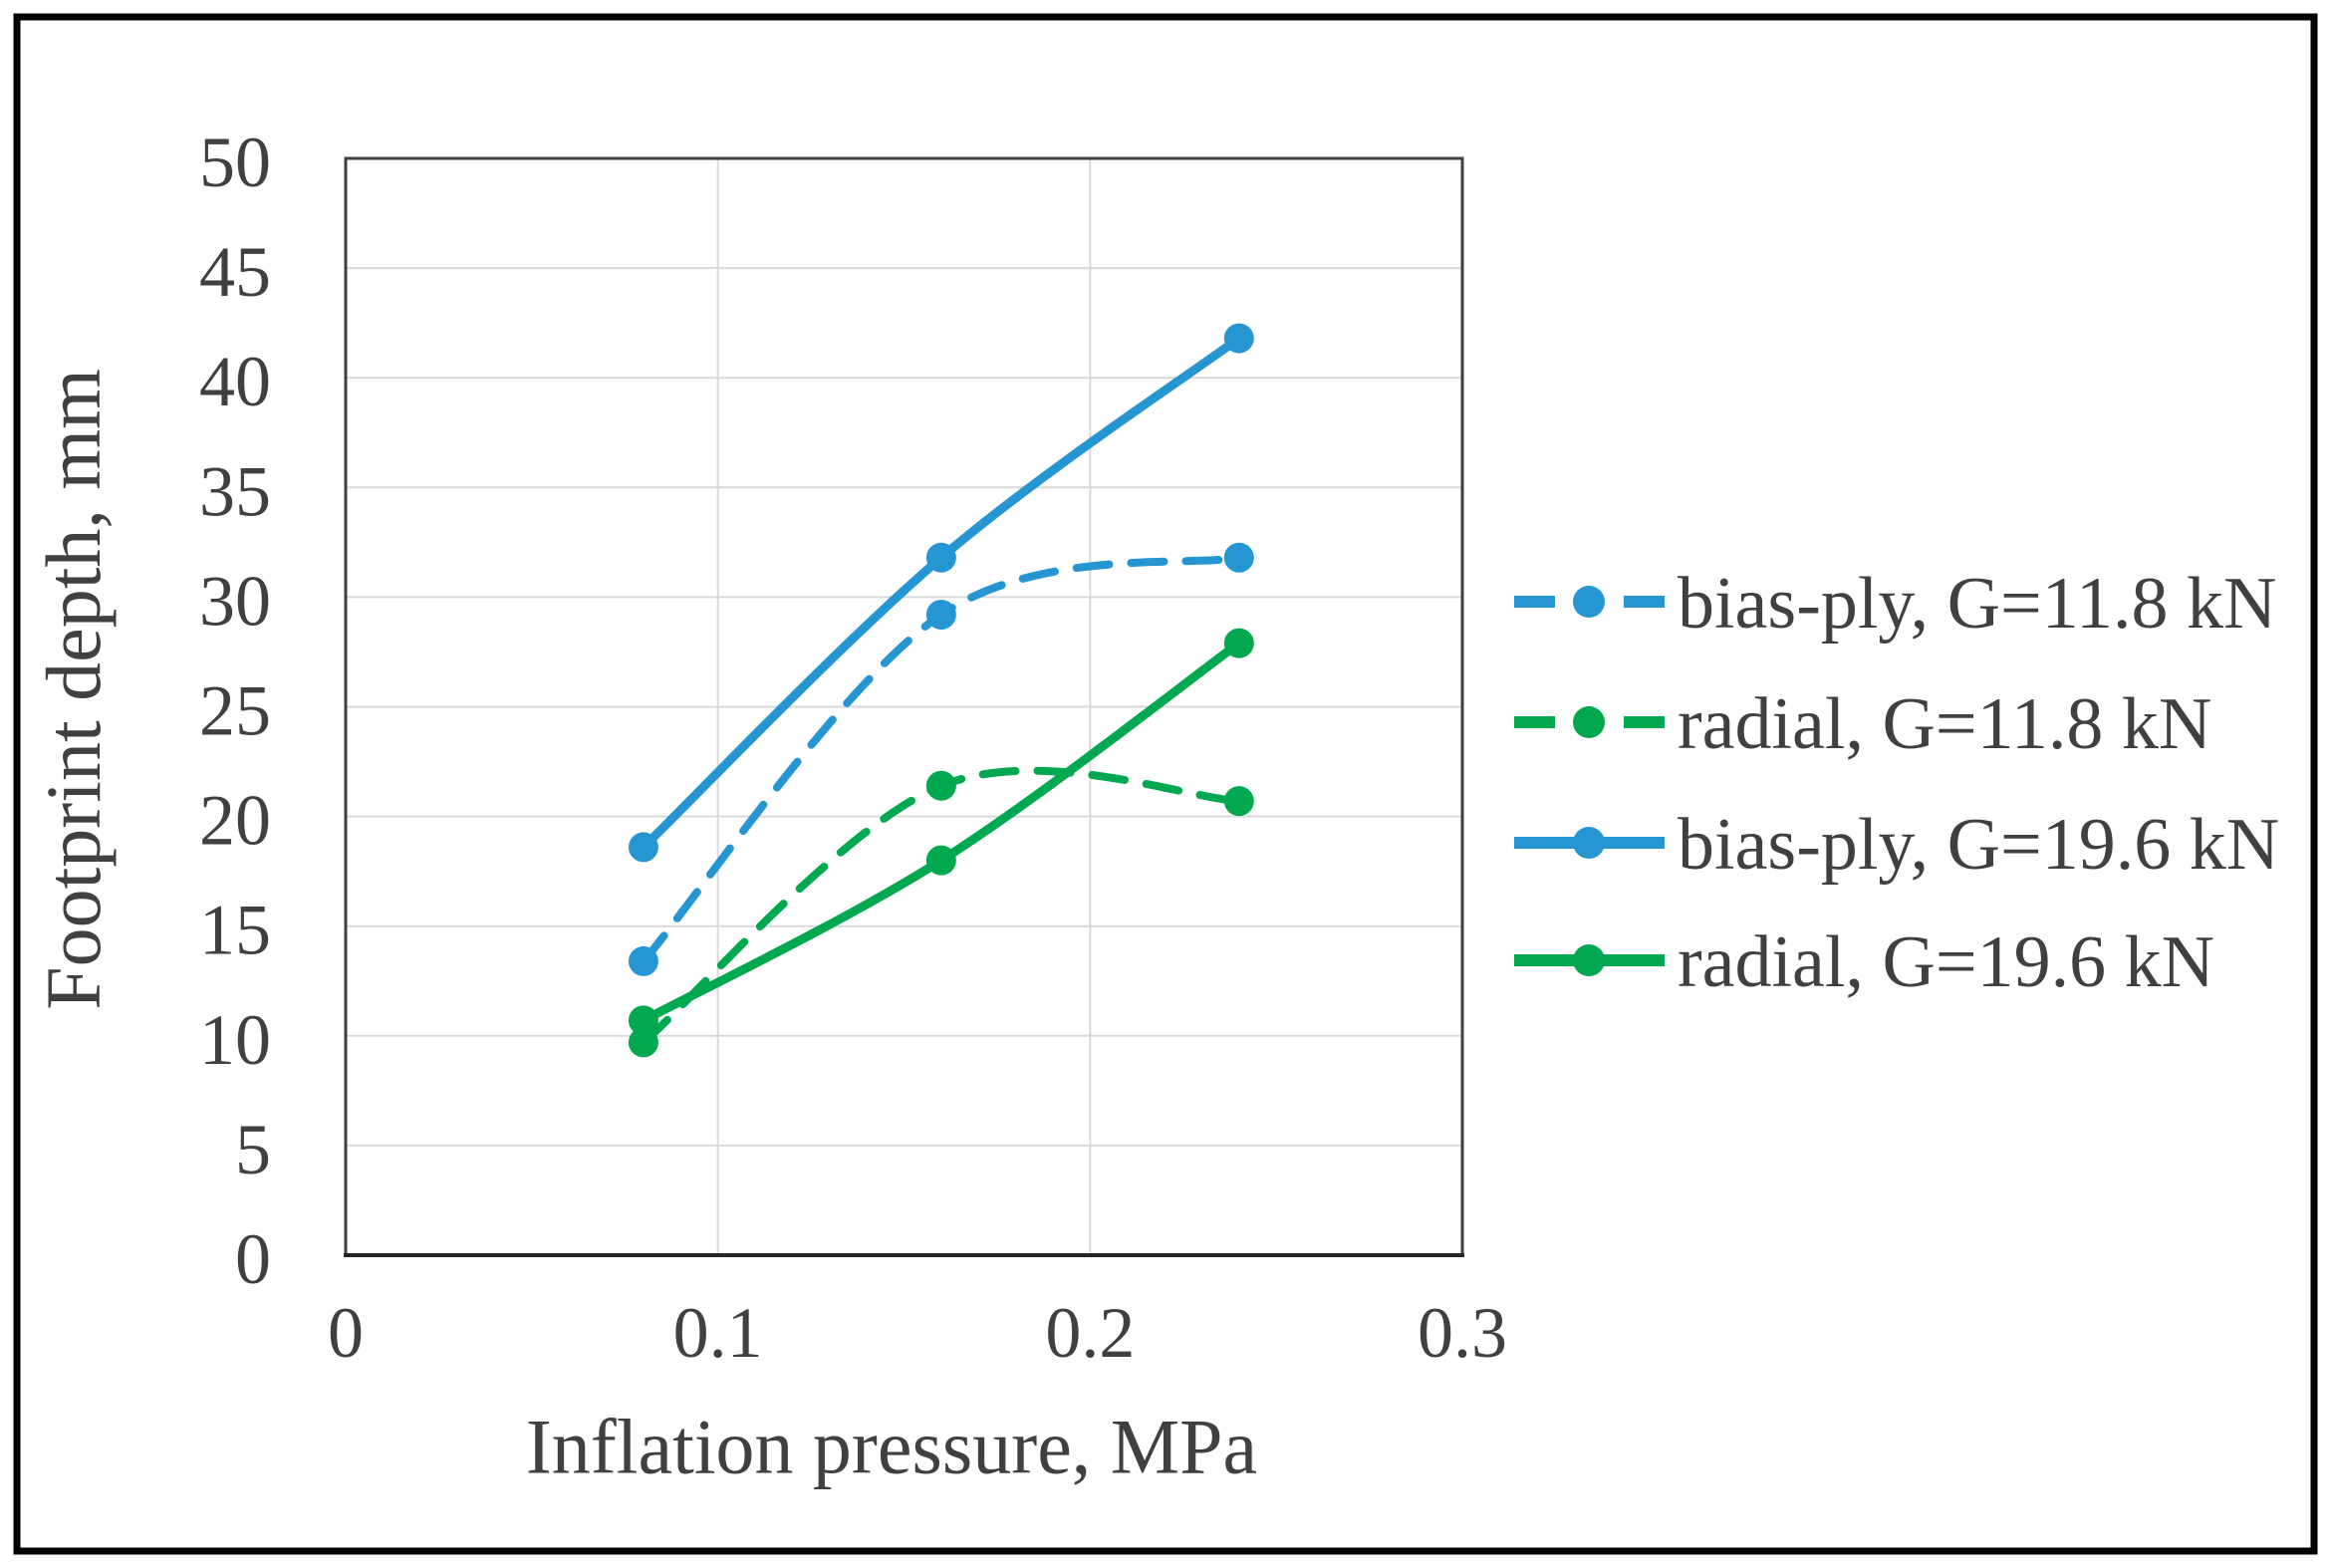 The height and width of the screenshot is (1568, 2331). Describe the element at coordinates (235, 272) in the screenshot. I see `y-tick-label: 45` at that location.